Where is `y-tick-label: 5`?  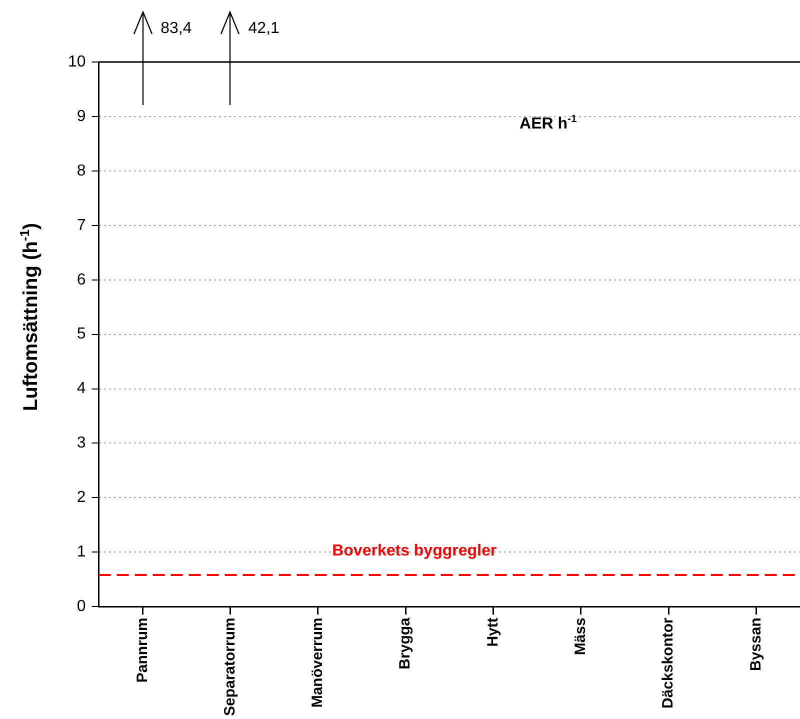
y-tick-label: 5 is located at coordinates (81, 334).